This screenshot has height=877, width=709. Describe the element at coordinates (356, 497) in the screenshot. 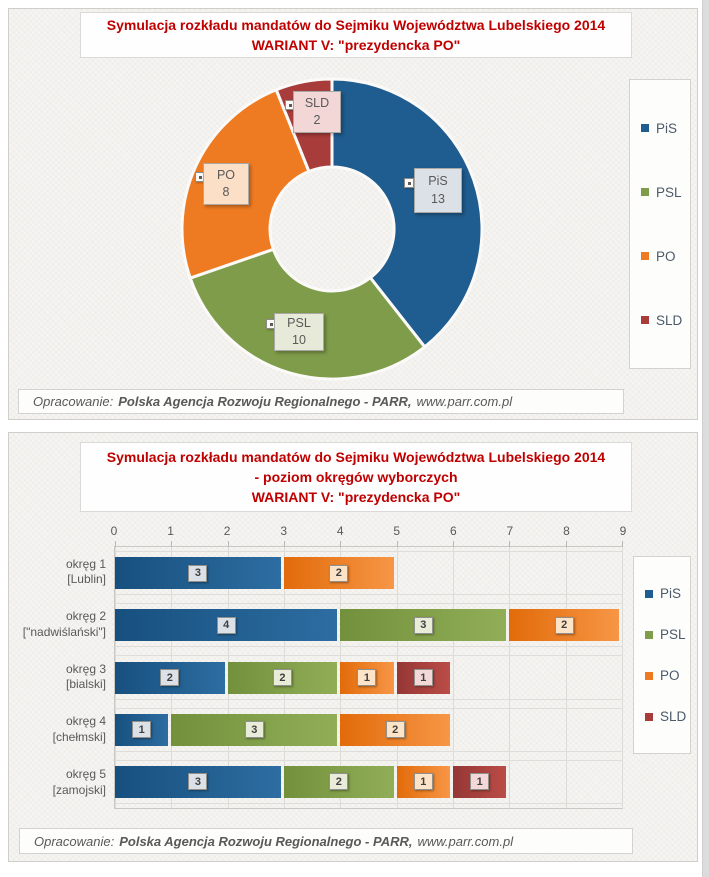

I see `title-line: WARIANT V: "prezydencka PO"` at that location.